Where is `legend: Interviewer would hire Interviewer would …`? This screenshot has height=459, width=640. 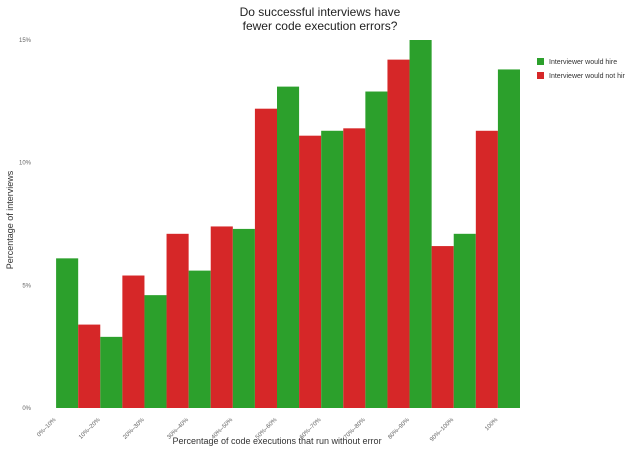 legend: Interviewer would hire Interviewer would … is located at coordinates (581, 69).